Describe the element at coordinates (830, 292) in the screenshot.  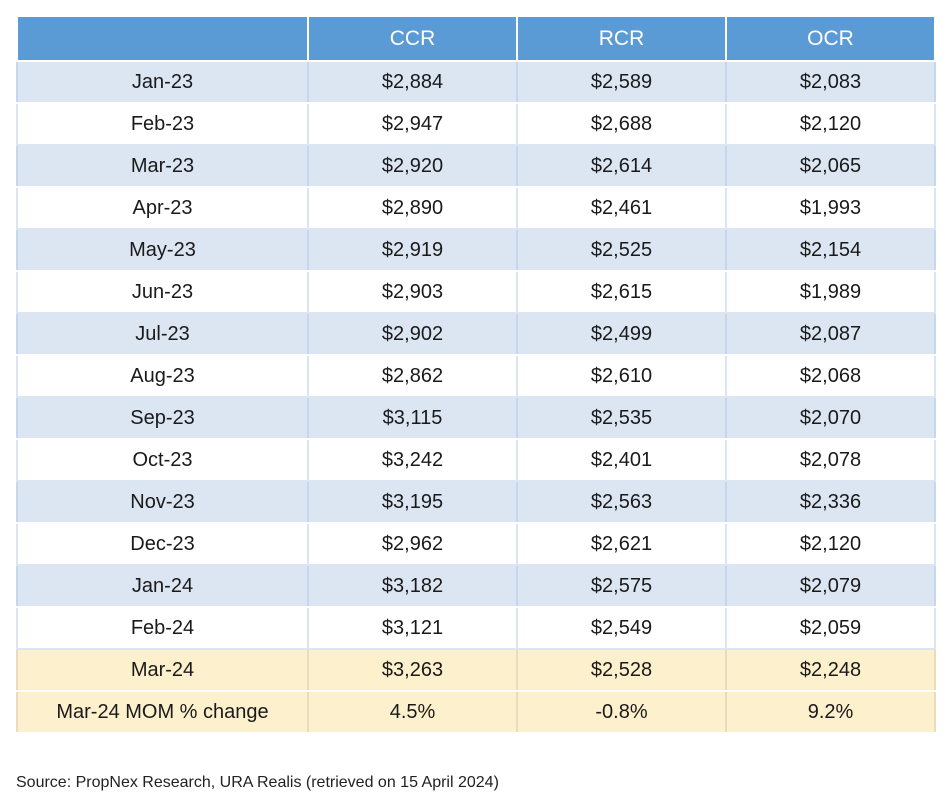
I see `ocr-cell: $1,989` at that location.